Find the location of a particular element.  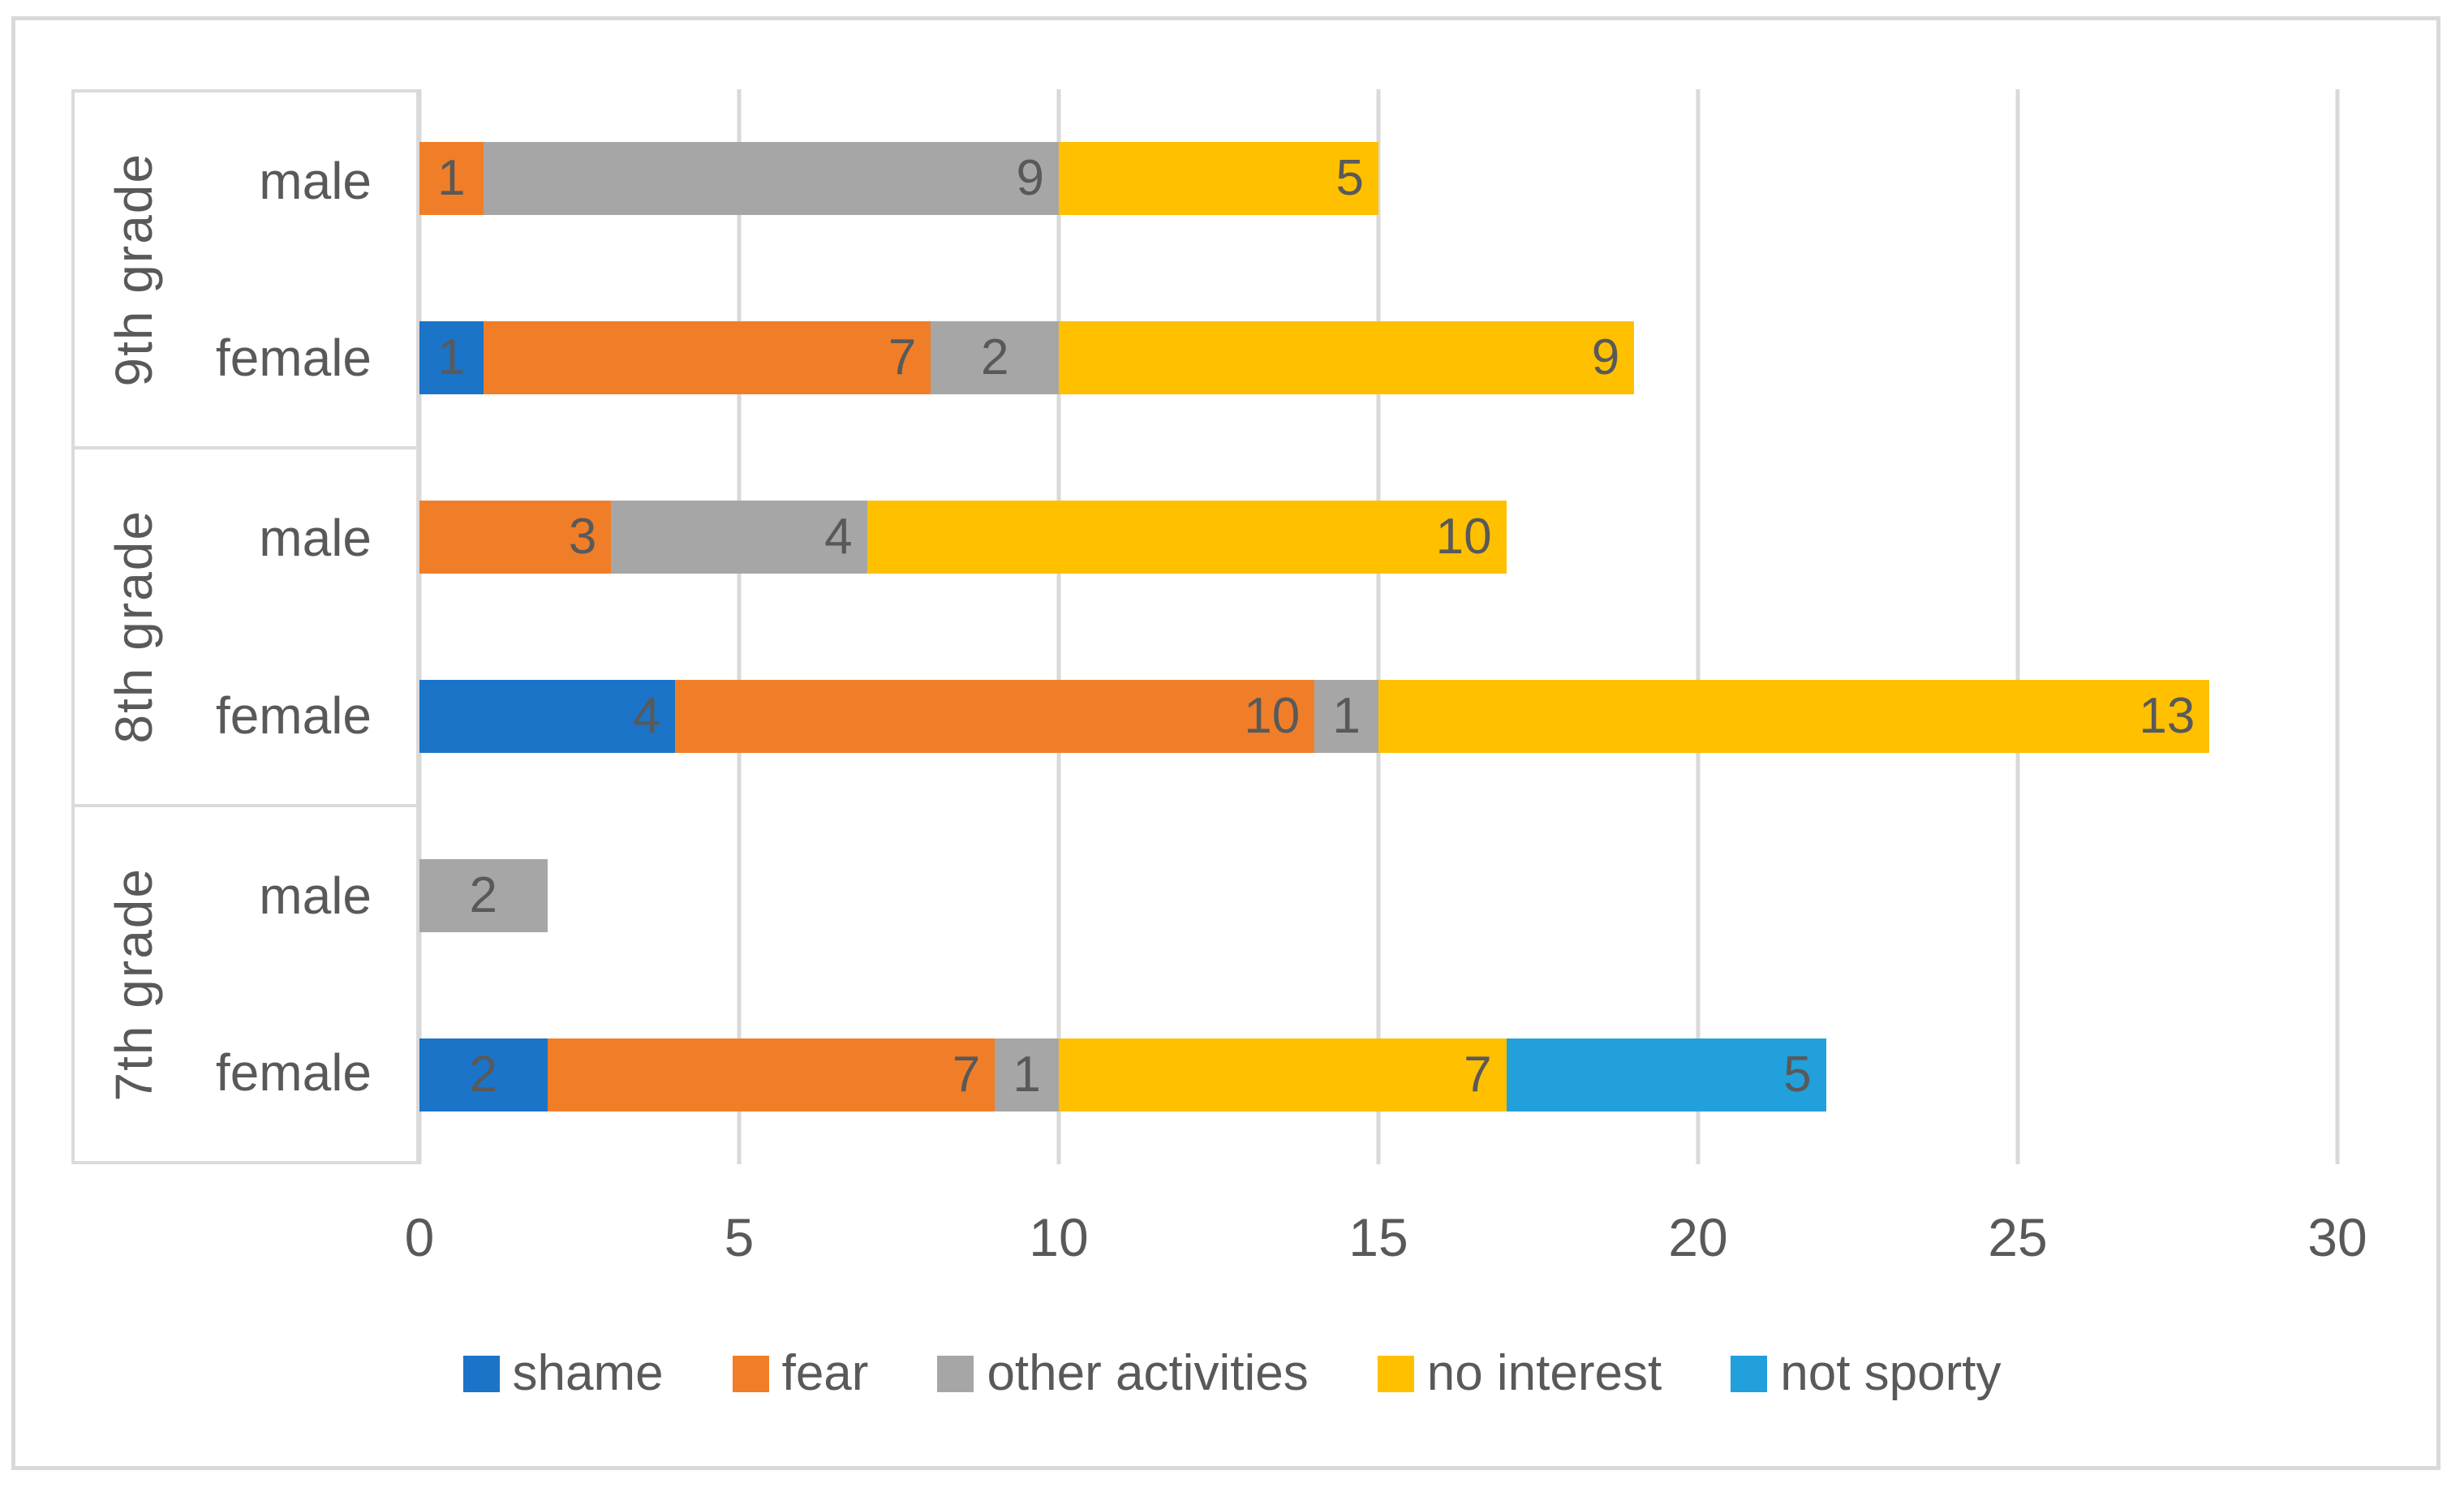

legend-label: other activities is located at coordinates (1148, 1373).